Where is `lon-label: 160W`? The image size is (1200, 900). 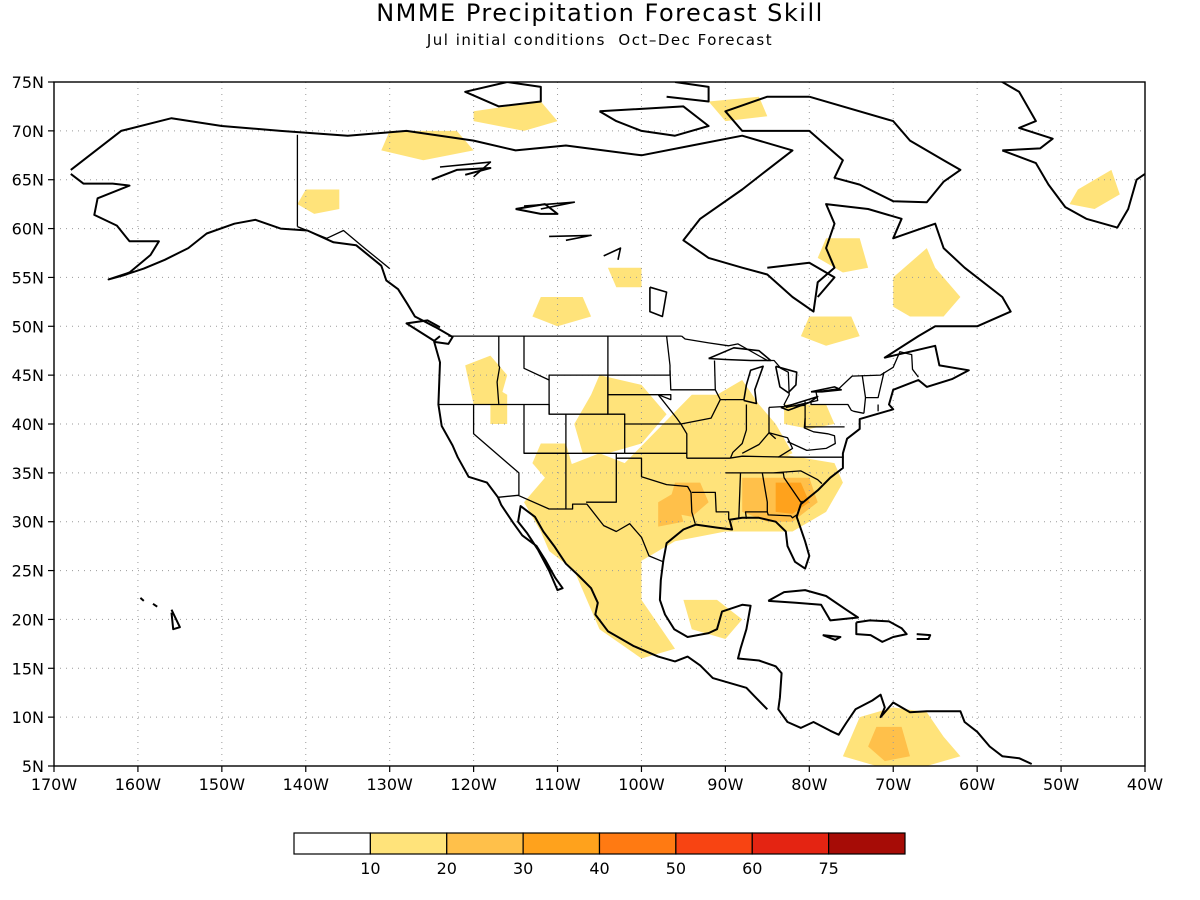 lon-label: 160W is located at coordinates (138, 784).